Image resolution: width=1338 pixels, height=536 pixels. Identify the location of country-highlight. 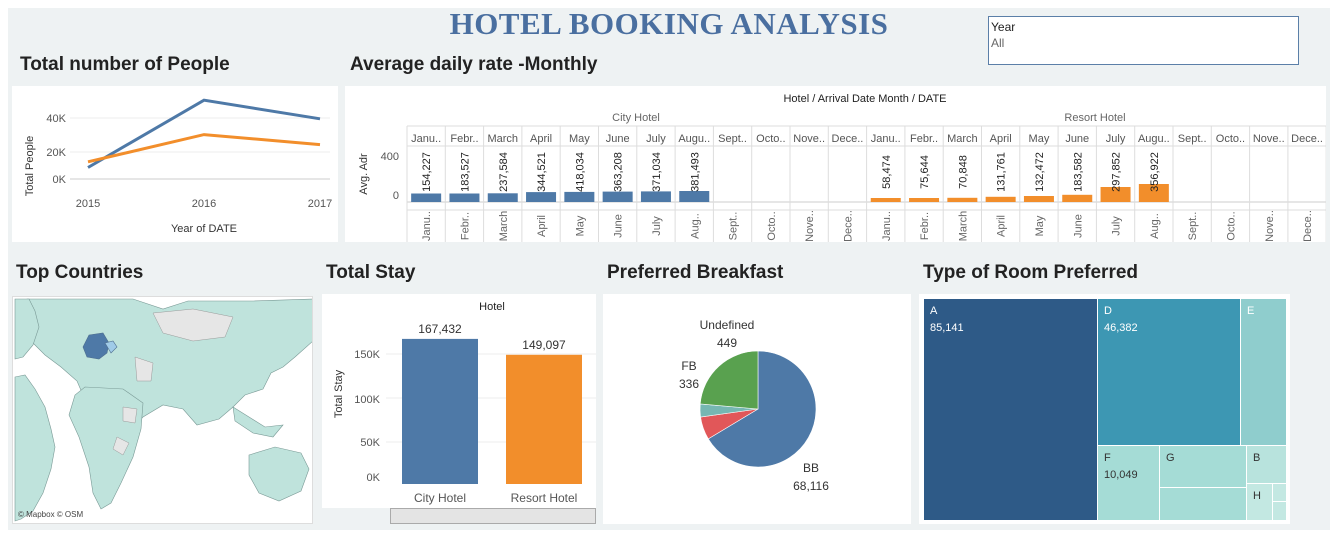
(111, 347).